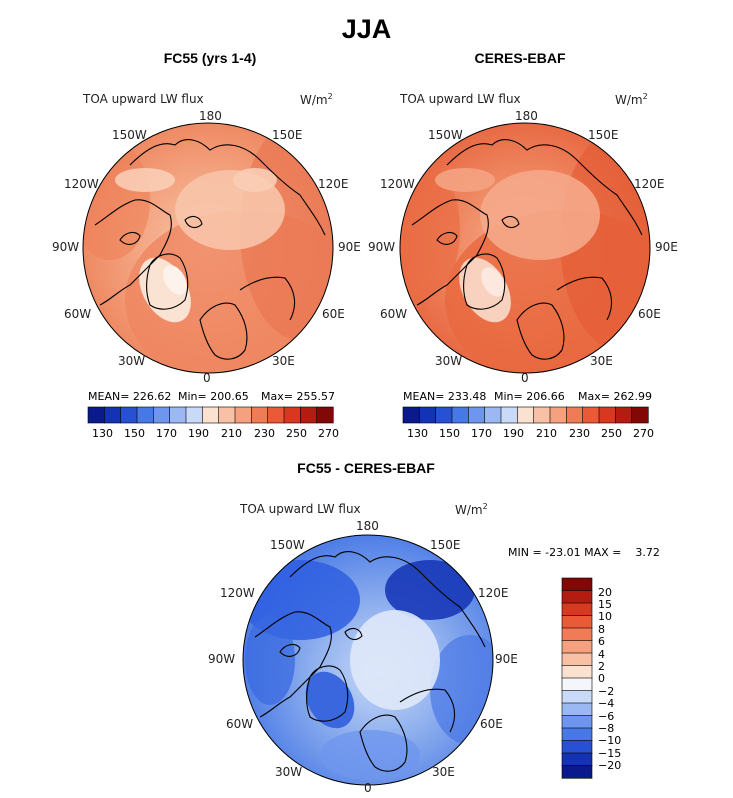  I want to click on lon-0-diff: 0, so click(368, 788).